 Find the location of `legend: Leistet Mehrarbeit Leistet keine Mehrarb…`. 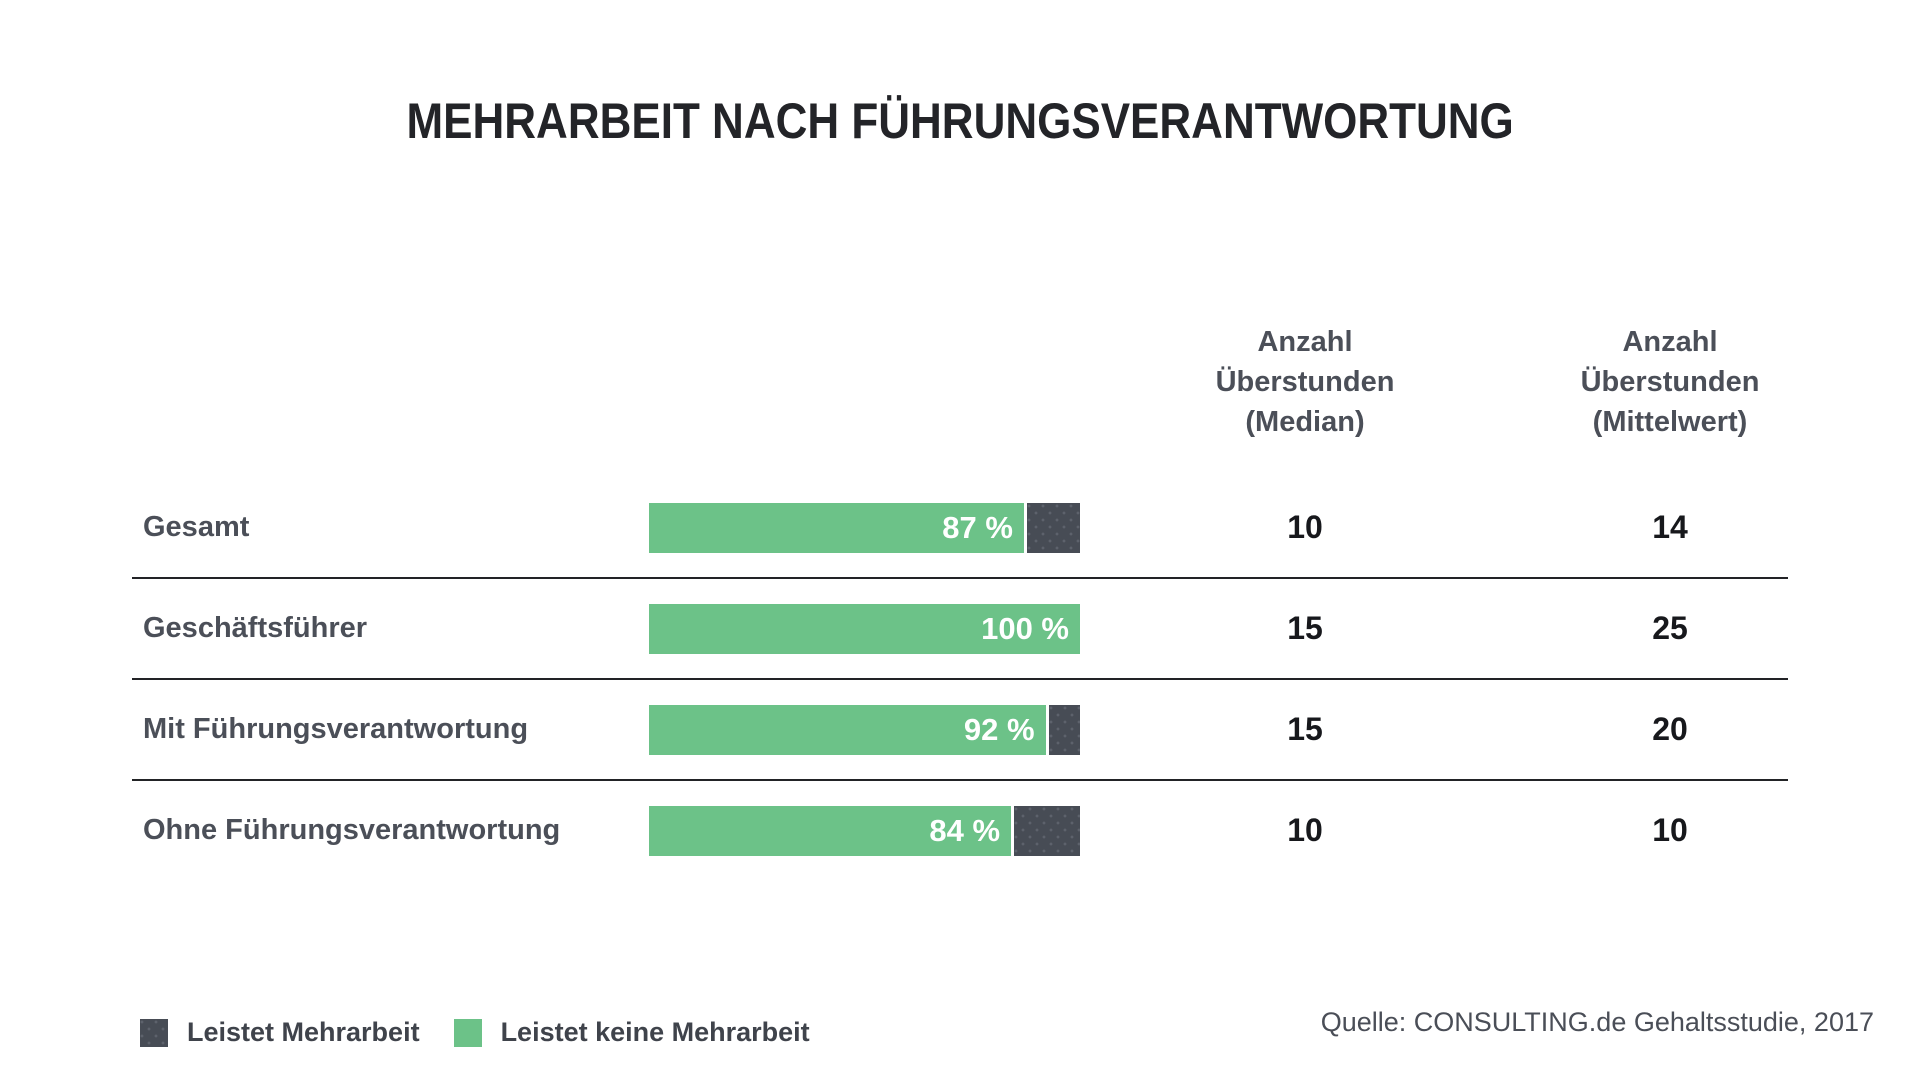

legend: Leistet Mehrarbeit Leistet keine Mehrarb… is located at coordinates (475, 1032).